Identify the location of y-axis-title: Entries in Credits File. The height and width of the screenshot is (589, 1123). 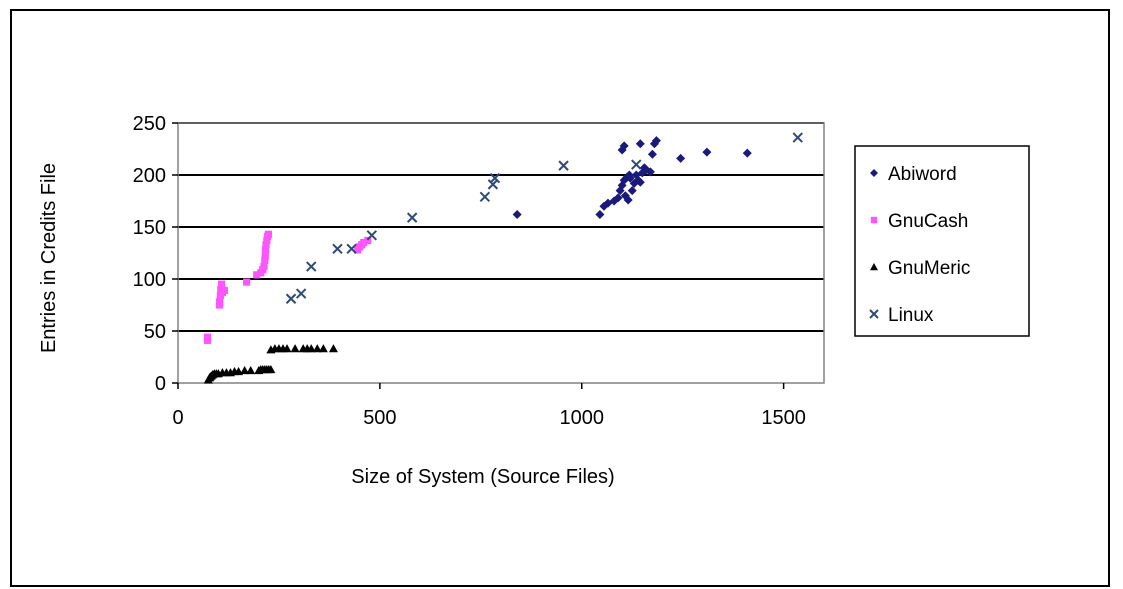
(49, 258).